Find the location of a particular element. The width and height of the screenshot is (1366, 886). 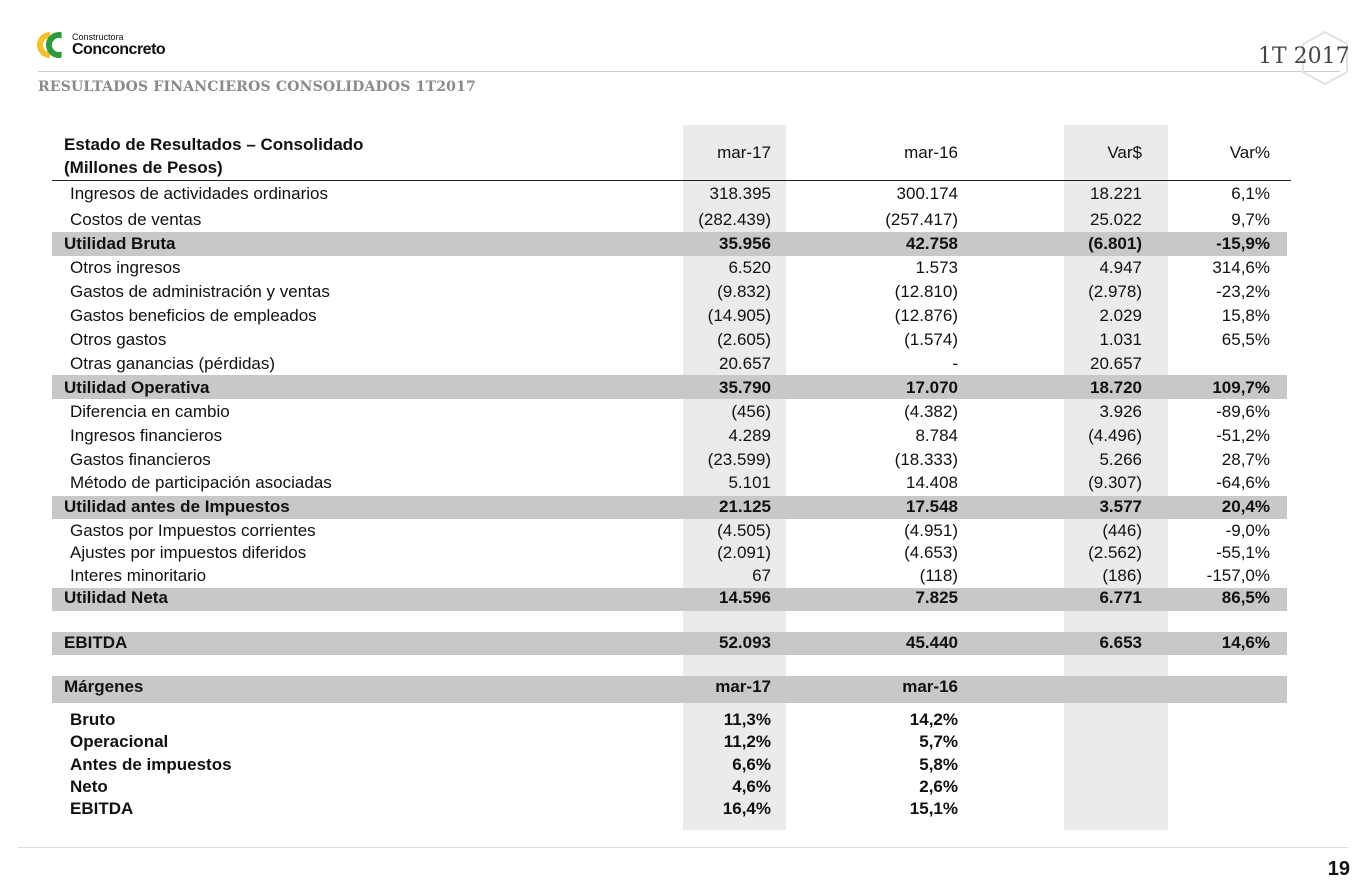

row-value-mar17: (23.599) is located at coordinates (739, 459).